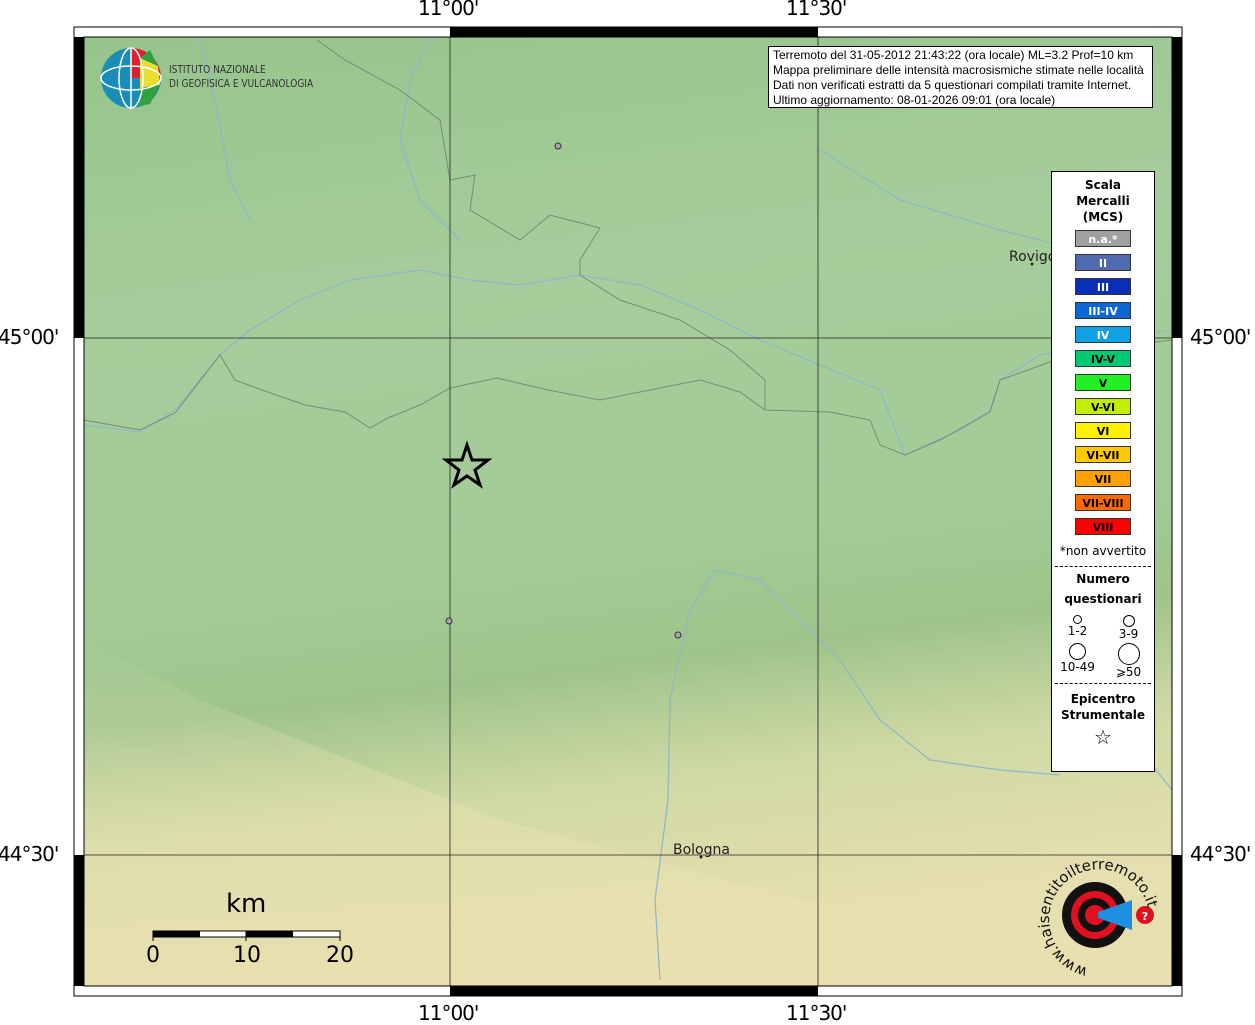 The height and width of the screenshot is (1025, 1255). What do you see at coordinates (816, 10) in the screenshot?
I see `lon-label-top-2: 11°30'` at bounding box center [816, 10].